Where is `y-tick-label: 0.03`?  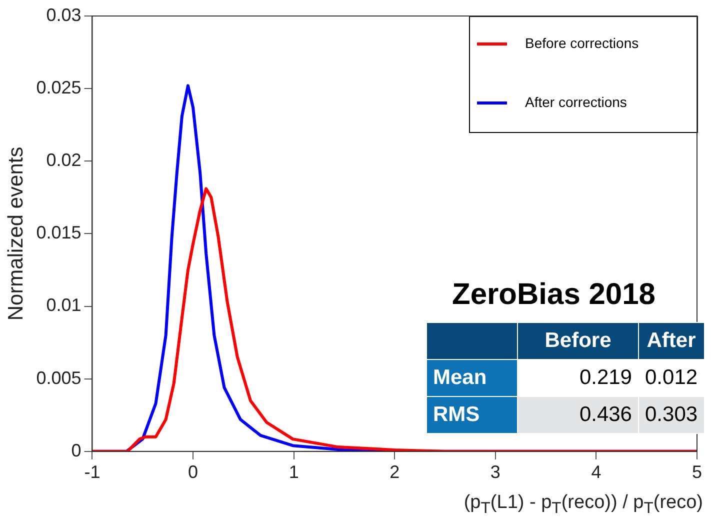 y-tick-label: 0.03 is located at coordinates (64, 14).